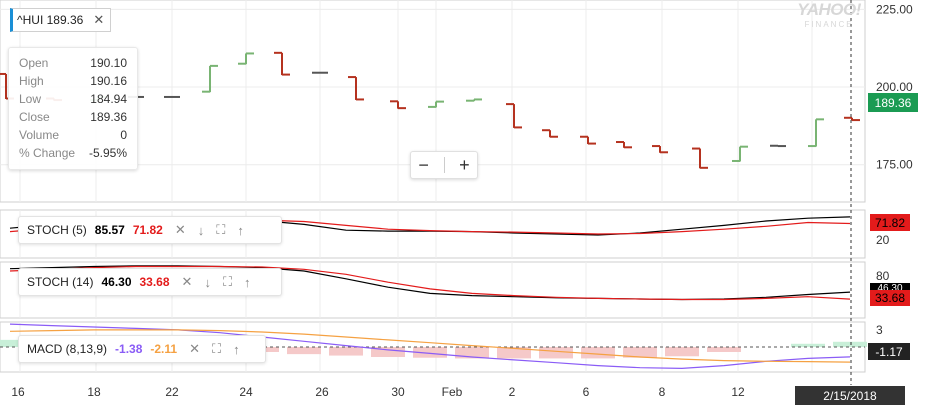 The height and width of the screenshot is (411, 926). I want to click on stoch14-k-tag: 46.30, so click(890, 288).